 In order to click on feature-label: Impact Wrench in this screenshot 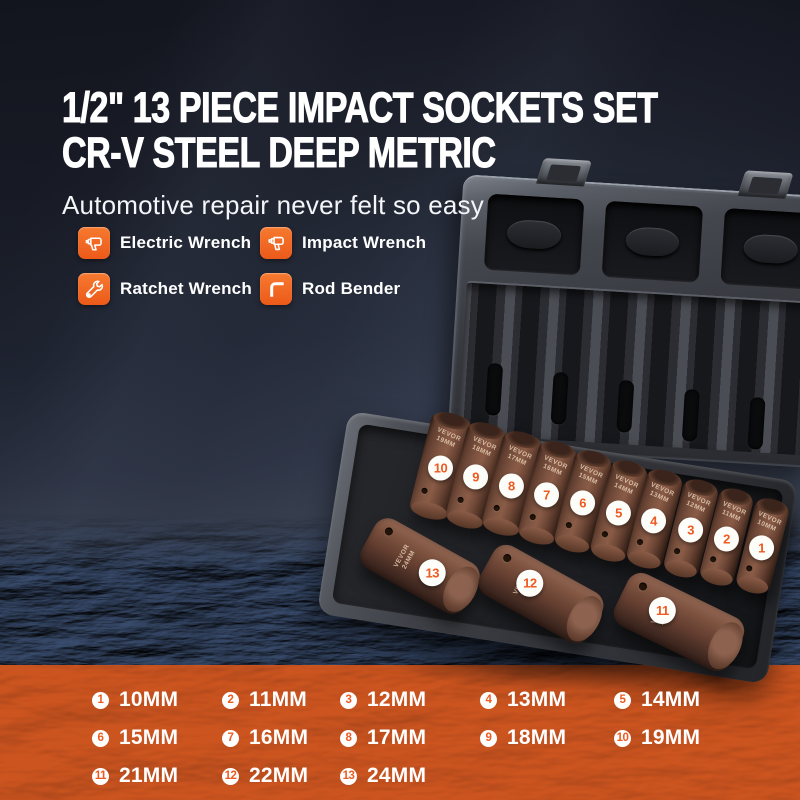, I will do `click(364, 242)`.